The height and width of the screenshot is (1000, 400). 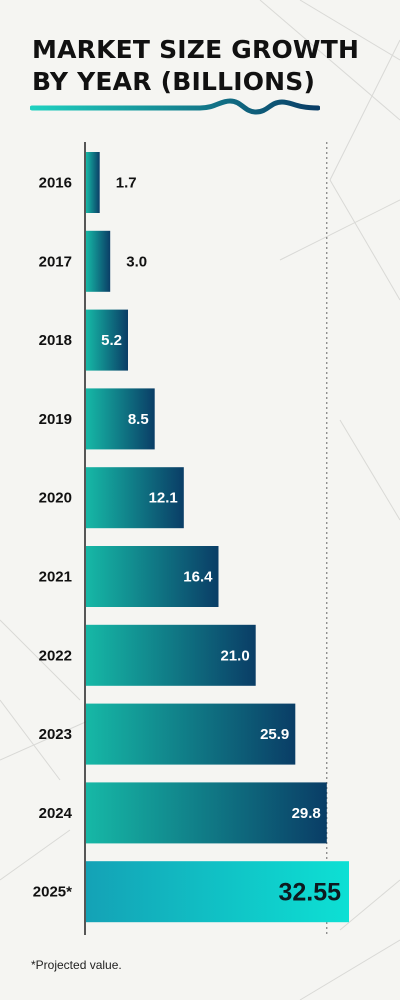 What do you see at coordinates (55, 419) in the screenshot?
I see `category-label: 2019` at bounding box center [55, 419].